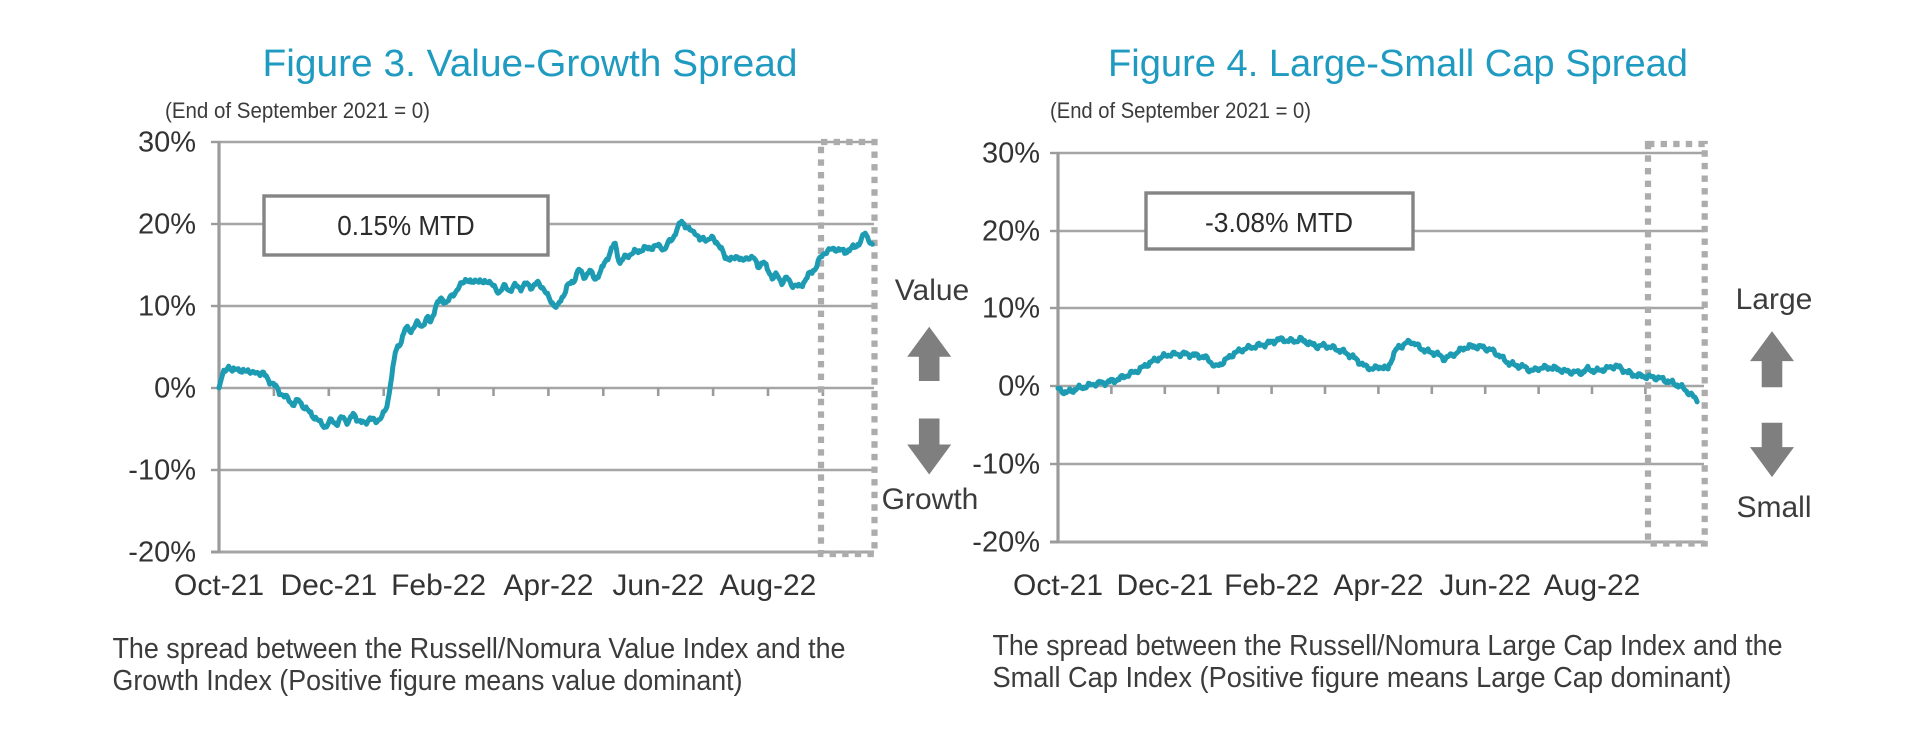 This screenshot has height=748, width=1920. Describe the element at coordinates (530, 64) in the screenshot. I see `svg-text: Figure 3. Value-Growth Spread` at that location.